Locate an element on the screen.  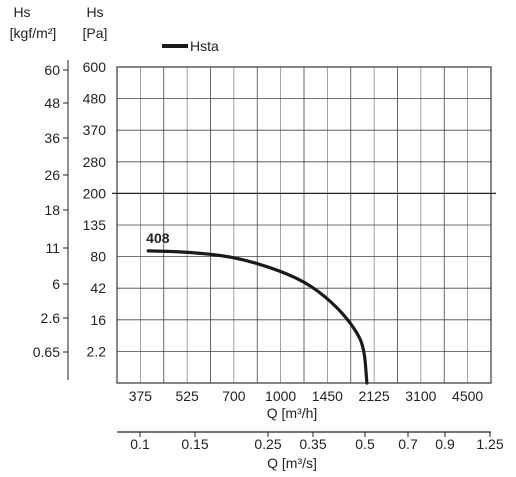
x-primary-tick-label: 3100 is located at coordinates (420, 396).